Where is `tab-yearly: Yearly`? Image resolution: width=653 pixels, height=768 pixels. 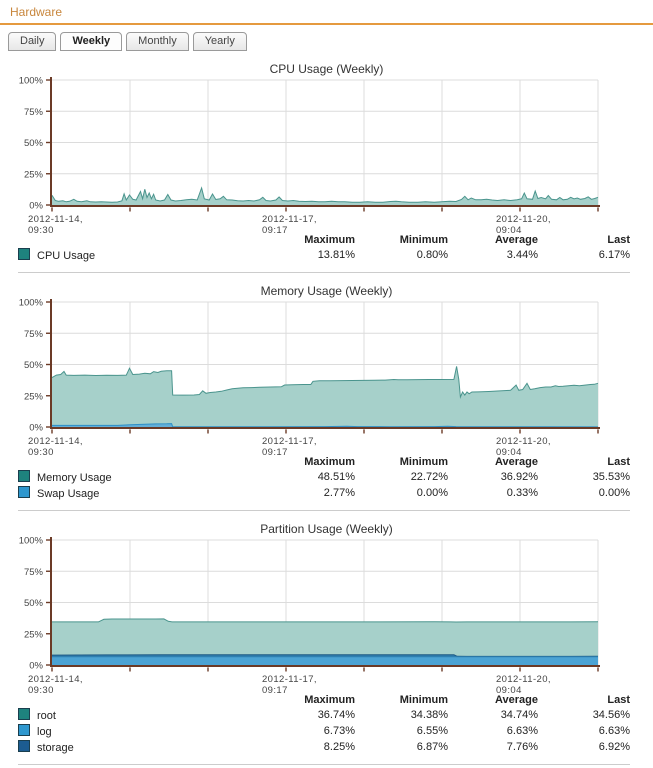
tab-yearly: Yearly is located at coordinates (219, 41).